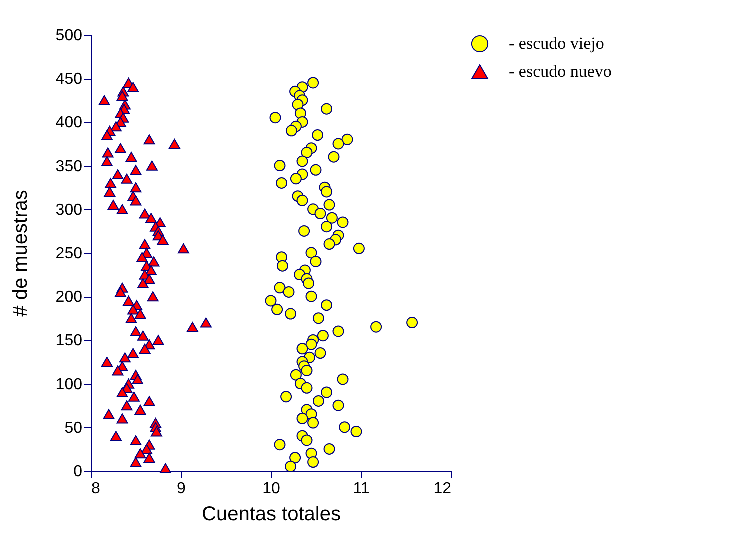 The width and height of the screenshot is (745, 534). What do you see at coordinates (69, 210) in the screenshot?
I see `y-tick-label: 300` at bounding box center [69, 210].